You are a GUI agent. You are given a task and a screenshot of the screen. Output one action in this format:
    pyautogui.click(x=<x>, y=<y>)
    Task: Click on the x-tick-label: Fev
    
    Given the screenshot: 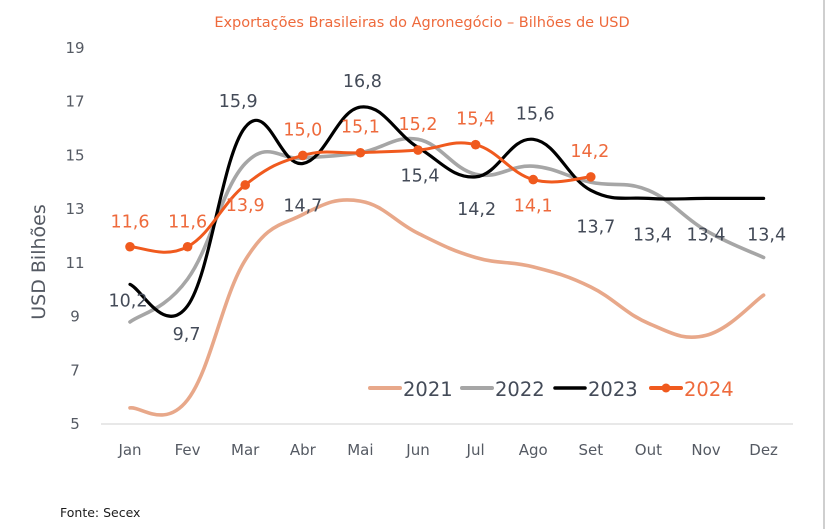 What is the action you would take?
    pyautogui.click(x=188, y=450)
    